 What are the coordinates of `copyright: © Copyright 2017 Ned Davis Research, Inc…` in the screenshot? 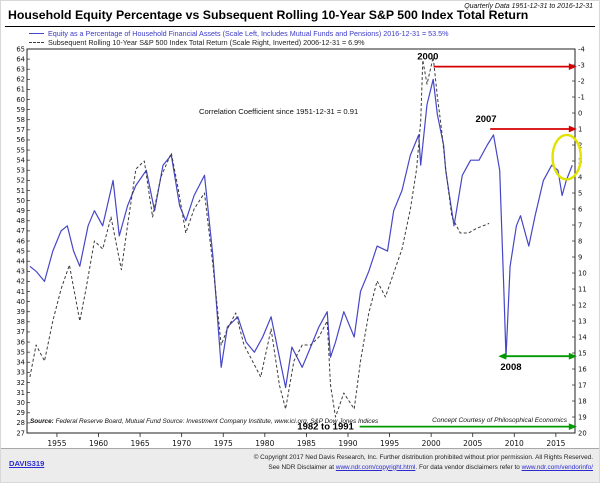 It's located at (423, 462).